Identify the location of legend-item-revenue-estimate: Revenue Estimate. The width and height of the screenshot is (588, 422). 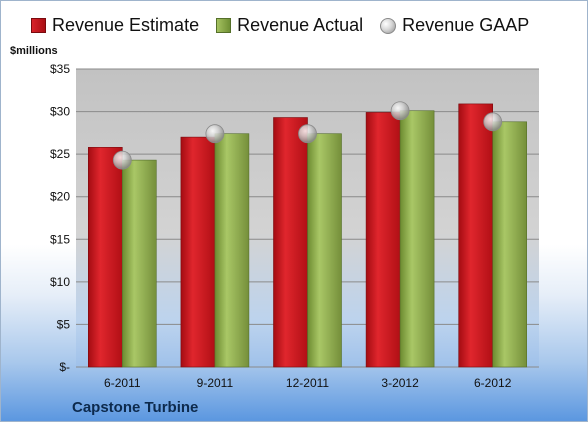
(115, 25).